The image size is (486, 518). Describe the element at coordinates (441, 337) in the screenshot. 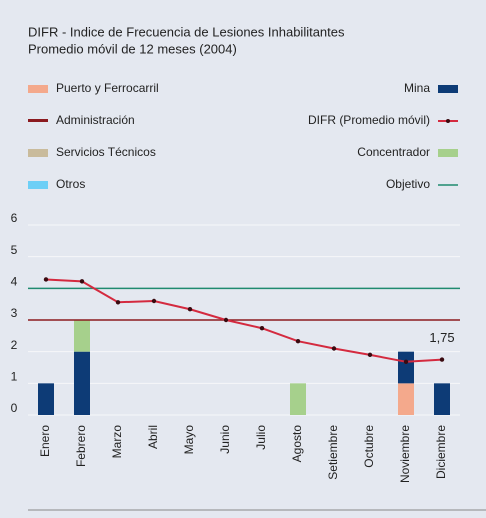

I see `data-label: 1,75` at that location.